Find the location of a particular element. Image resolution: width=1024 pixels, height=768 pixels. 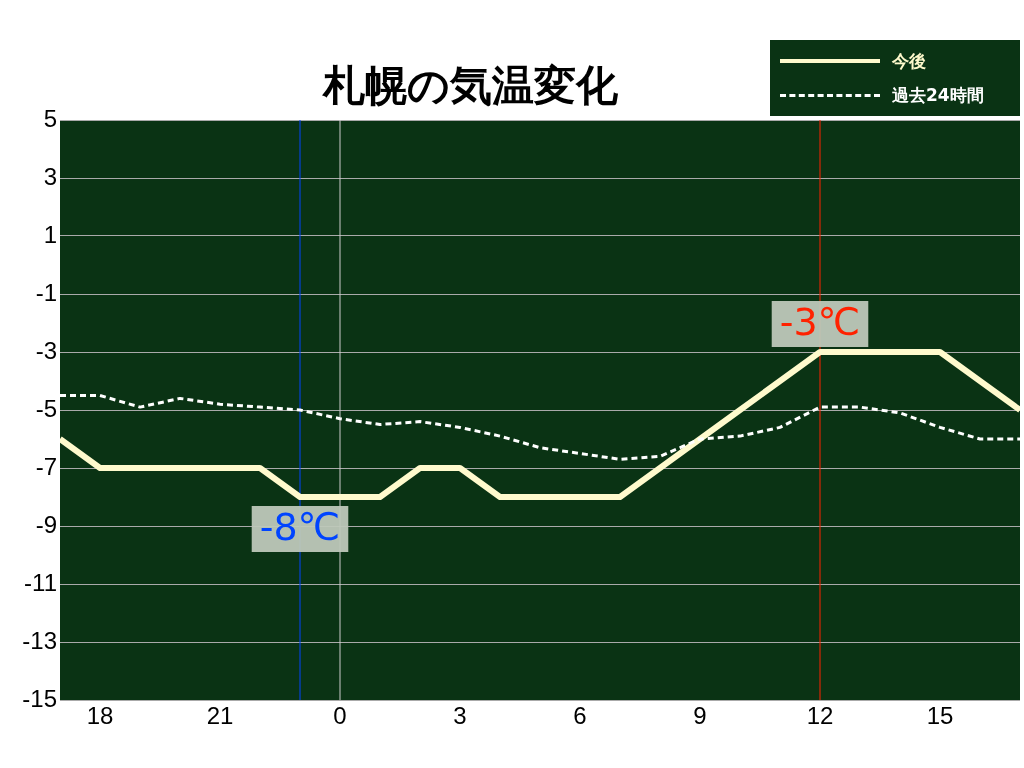

y-tick-label: -7 is located at coordinates (46, 466).